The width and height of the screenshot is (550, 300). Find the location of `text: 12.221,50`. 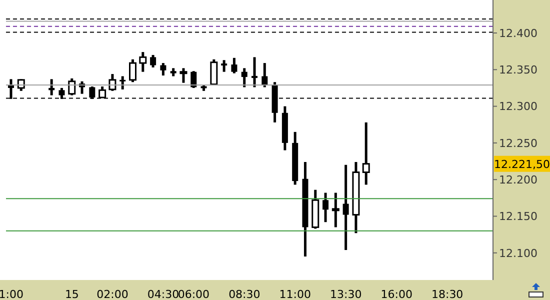

text: 12.221,50 is located at coordinates (522, 164).